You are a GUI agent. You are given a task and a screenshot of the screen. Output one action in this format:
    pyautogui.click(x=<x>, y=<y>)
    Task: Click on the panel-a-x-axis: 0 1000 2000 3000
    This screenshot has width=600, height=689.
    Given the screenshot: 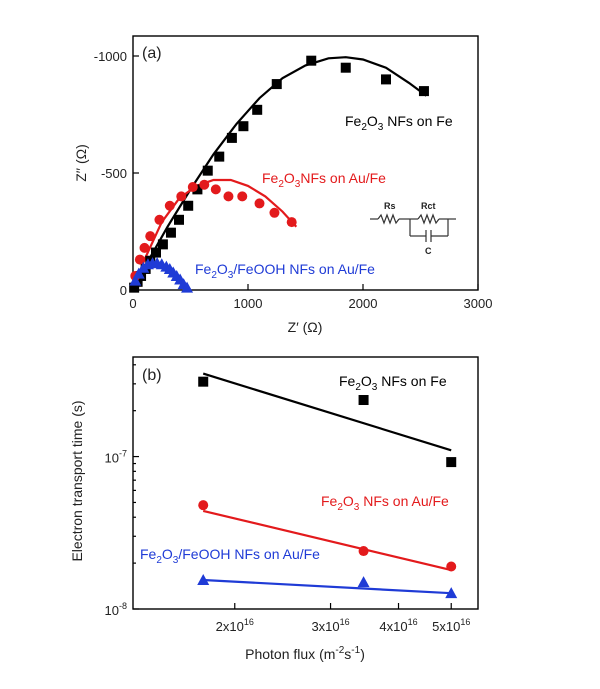 What is the action you would take?
    pyautogui.click(x=310, y=297)
    